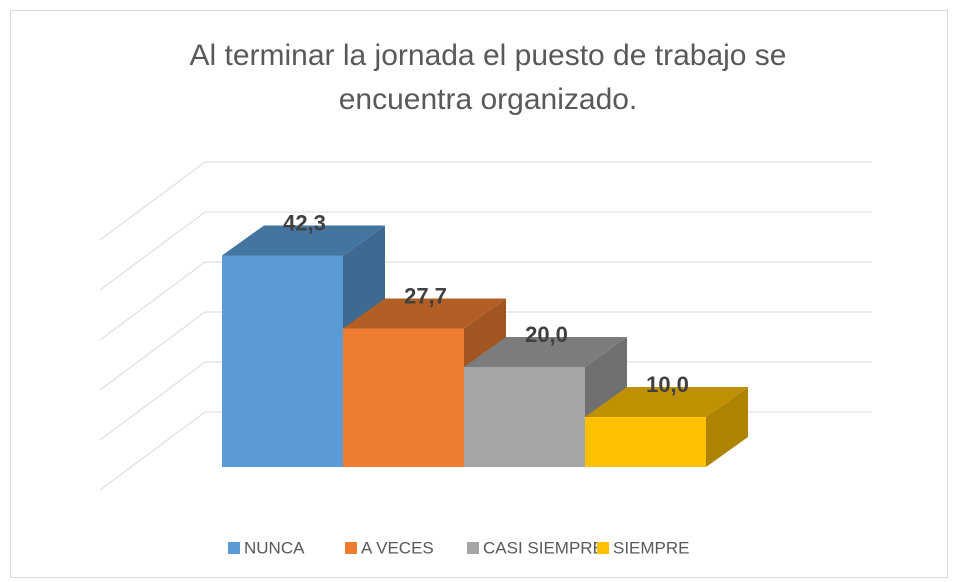 Image resolution: width=953 pixels, height=582 pixels. I want to click on legend-label: SIEMPRE, so click(651, 547).